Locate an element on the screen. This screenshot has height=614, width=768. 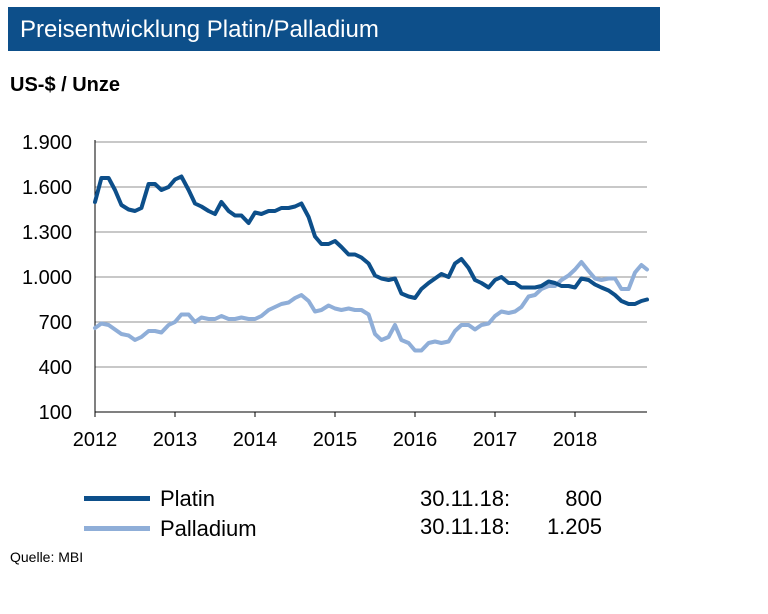
x-tick-label: 2017 is located at coordinates (495, 440).